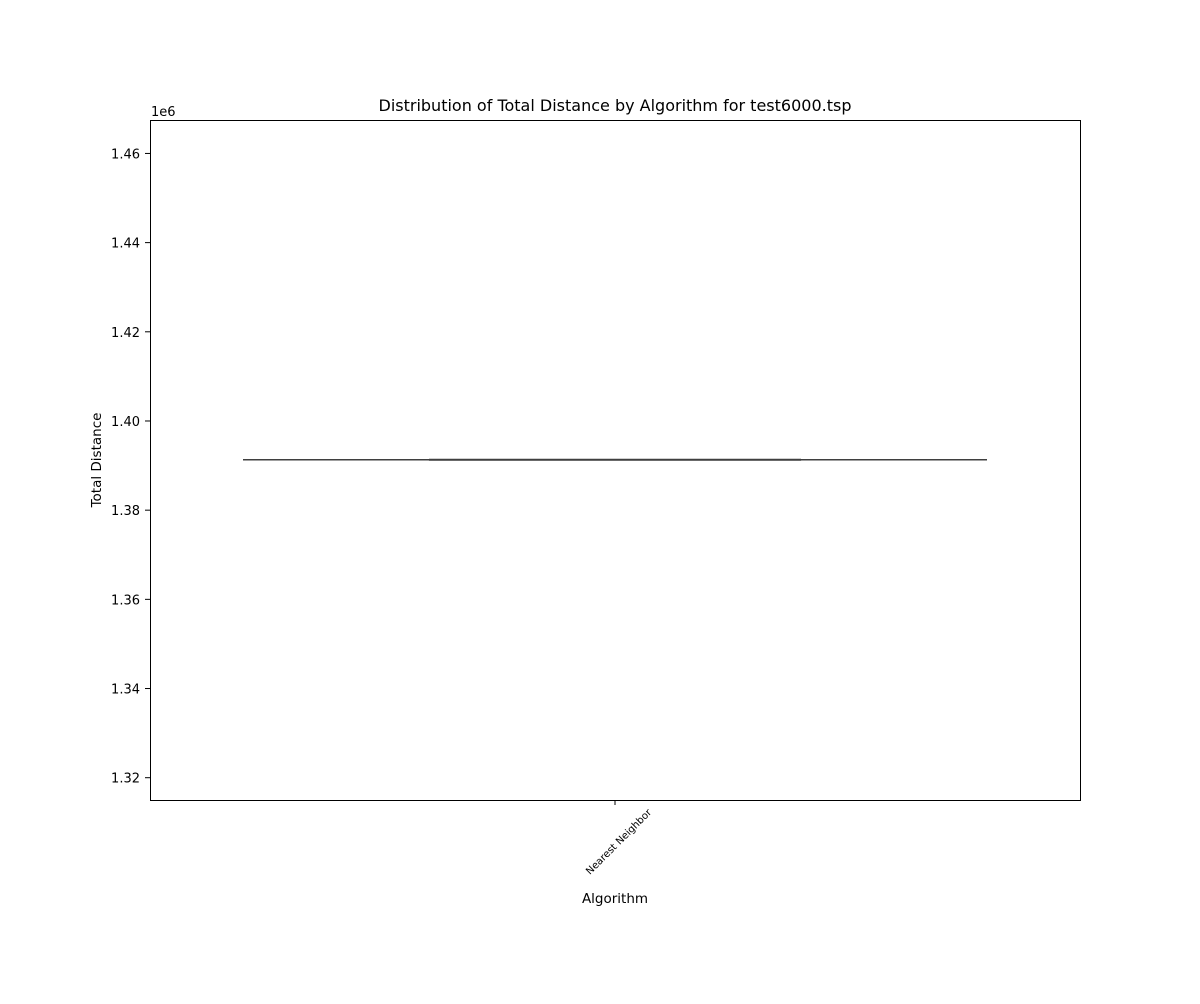 Image resolution: width=1200 pixels, height=1004 pixels. Describe the element at coordinates (125, 600) in the screenshot. I see `y-tick-label: 1.36` at that location.